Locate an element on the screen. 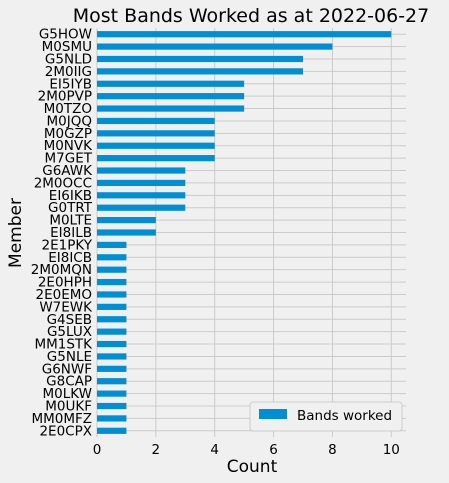 This screenshot has width=449, height=483. y-tick-label: 2M0MQN is located at coordinates (61, 270).